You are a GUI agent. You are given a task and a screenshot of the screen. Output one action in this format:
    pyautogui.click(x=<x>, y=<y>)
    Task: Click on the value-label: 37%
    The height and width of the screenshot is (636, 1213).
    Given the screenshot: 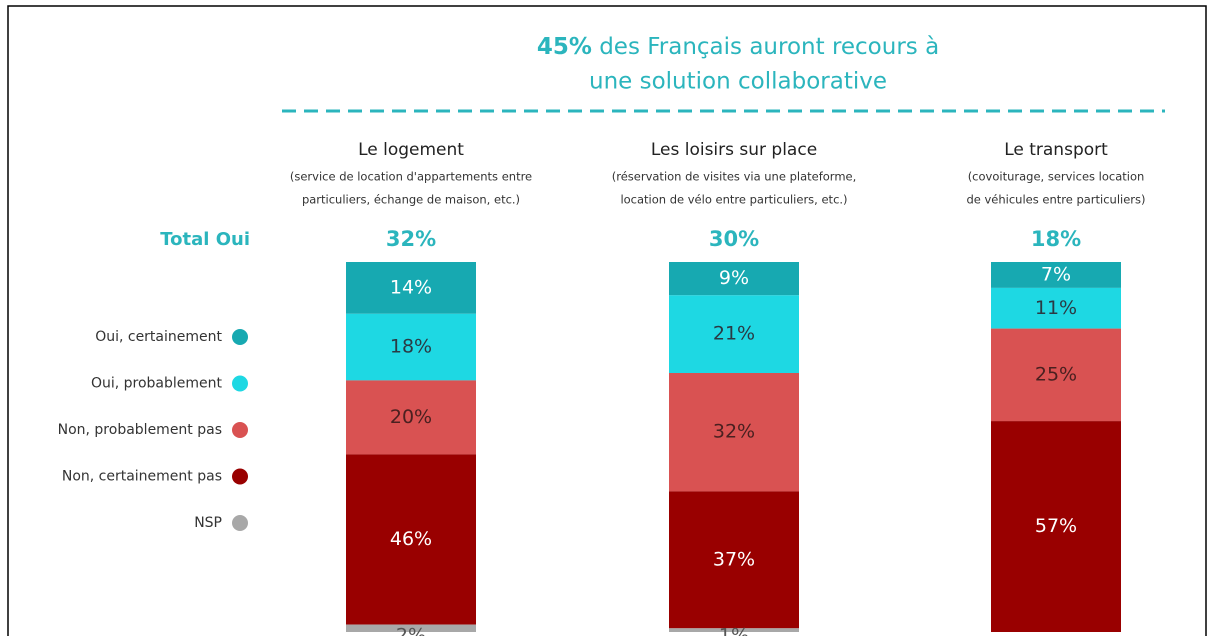 What is the action you would take?
    pyautogui.click(x=734, y=559)
    